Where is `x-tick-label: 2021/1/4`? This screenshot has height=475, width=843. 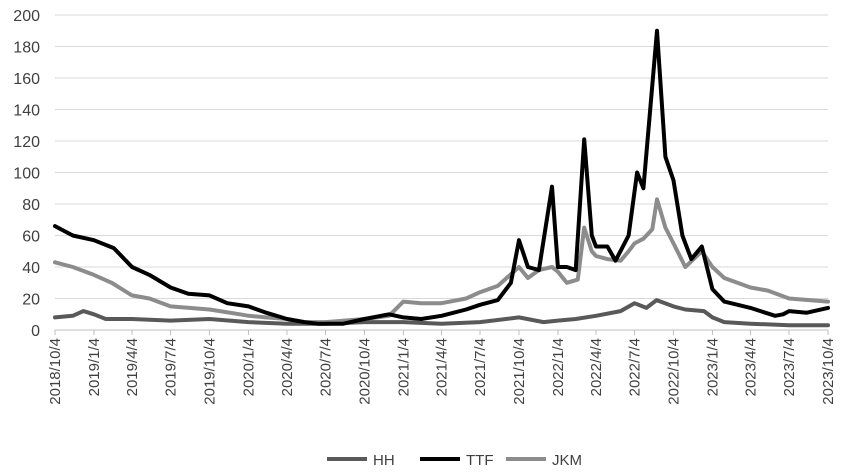 x-tick-label: 2021/1/4 is located at coordinates (403, 367).